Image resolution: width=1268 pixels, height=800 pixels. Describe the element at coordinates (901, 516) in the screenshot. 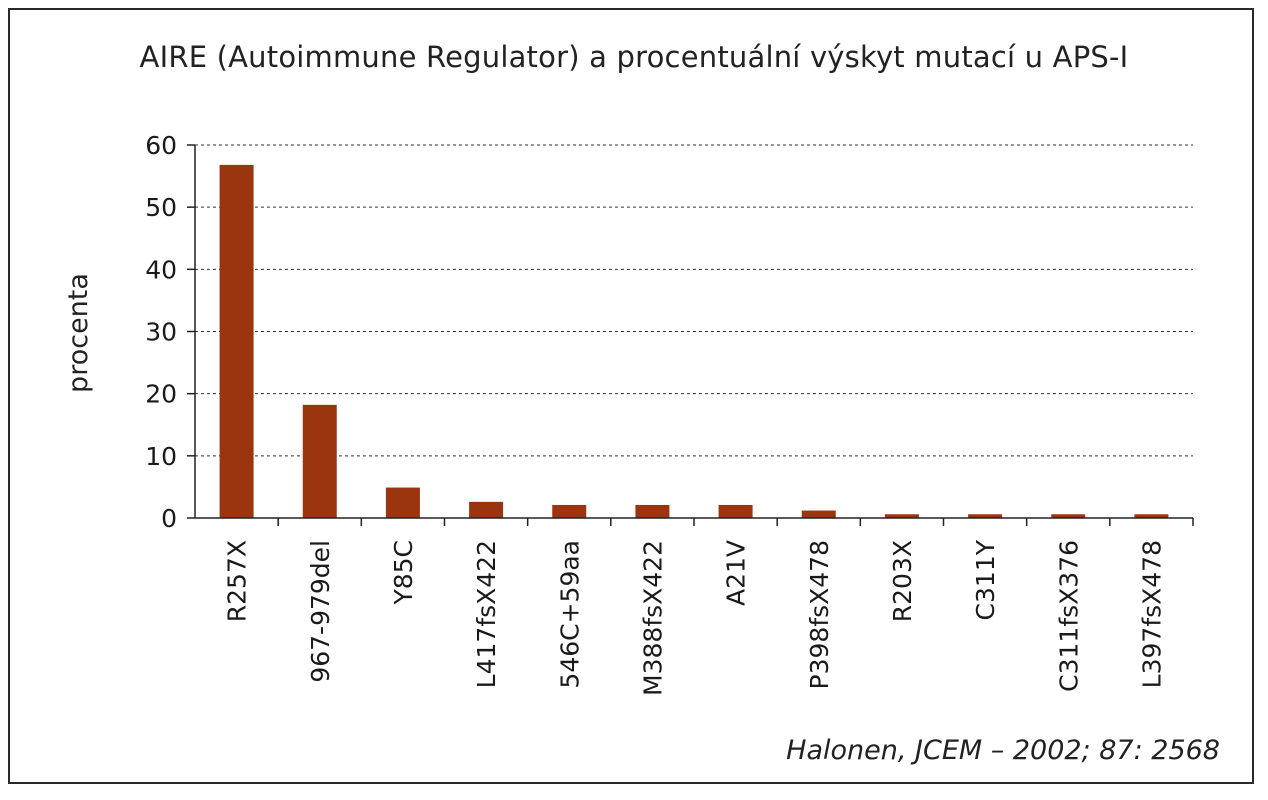

I see `bar-r203x` at that location.